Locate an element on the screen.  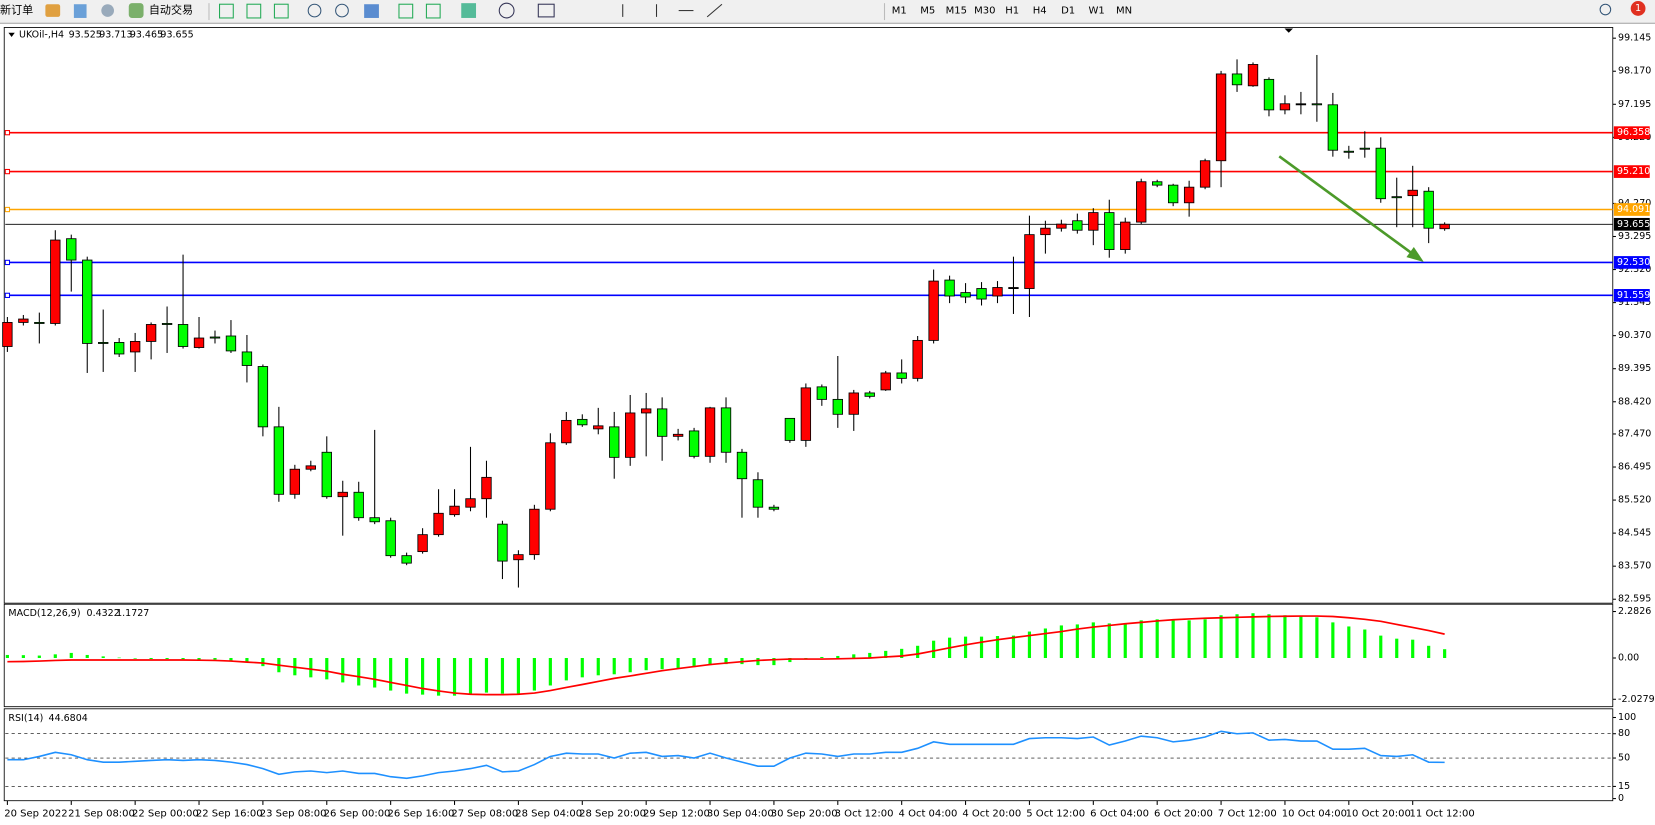
search-icon is located at coordinates (1605, 9).